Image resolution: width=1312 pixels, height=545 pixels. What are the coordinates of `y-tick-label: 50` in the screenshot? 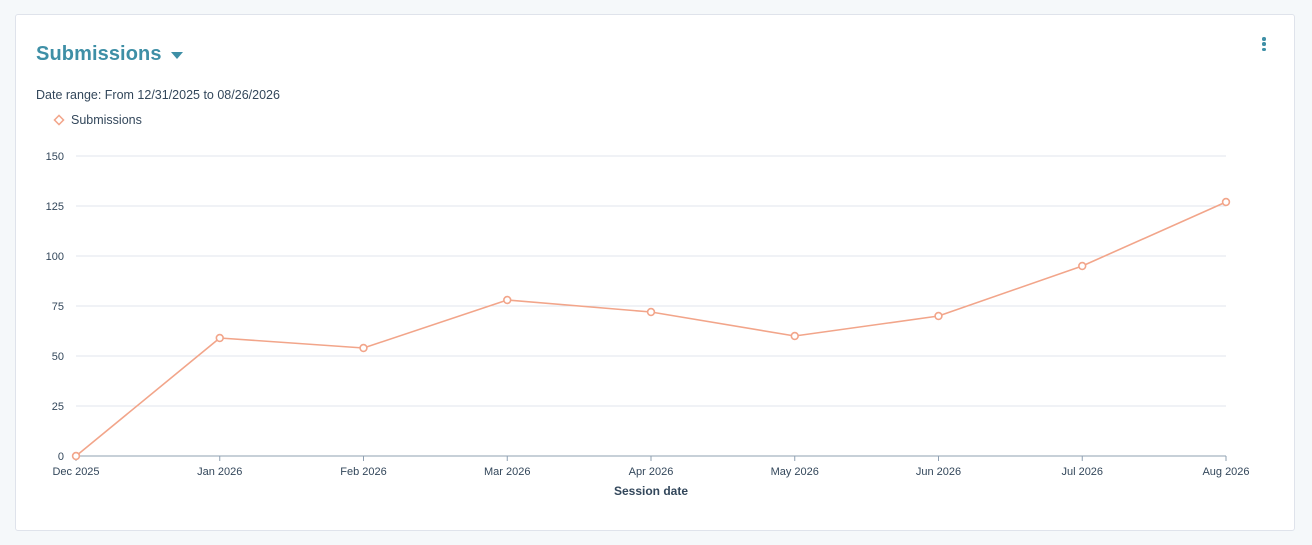 It's located at (58, 357).